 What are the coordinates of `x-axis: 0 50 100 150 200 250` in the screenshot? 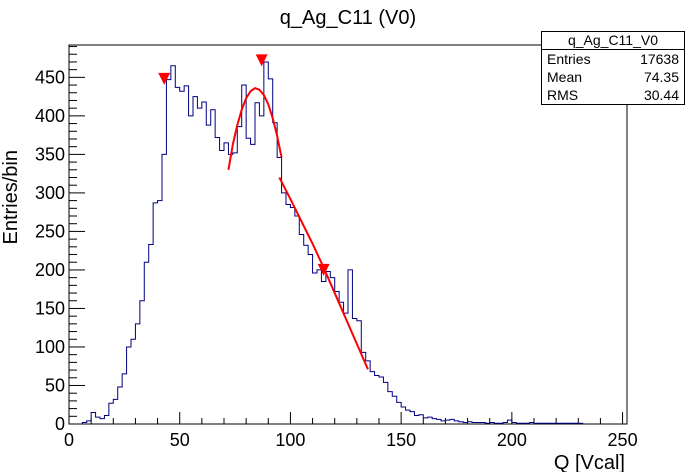 It's located at (351, 431).